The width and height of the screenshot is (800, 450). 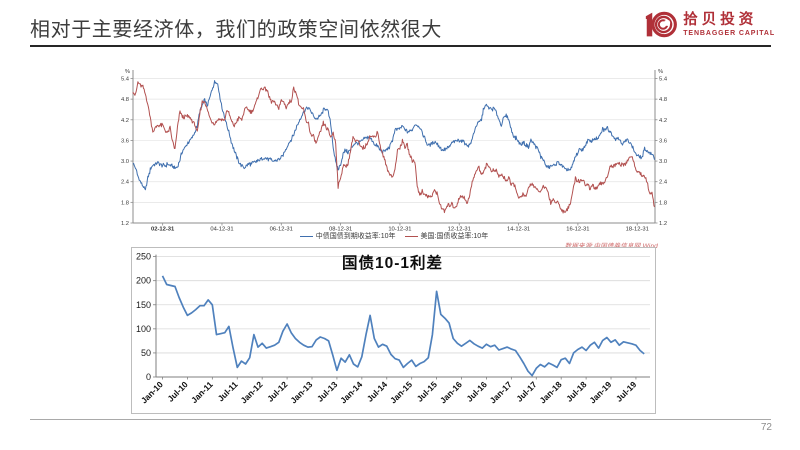 What do you see at coordinates (427, 391) in the screenshot?
I see `x-axis-label: Jul-15` at bounding box center [427, 391].